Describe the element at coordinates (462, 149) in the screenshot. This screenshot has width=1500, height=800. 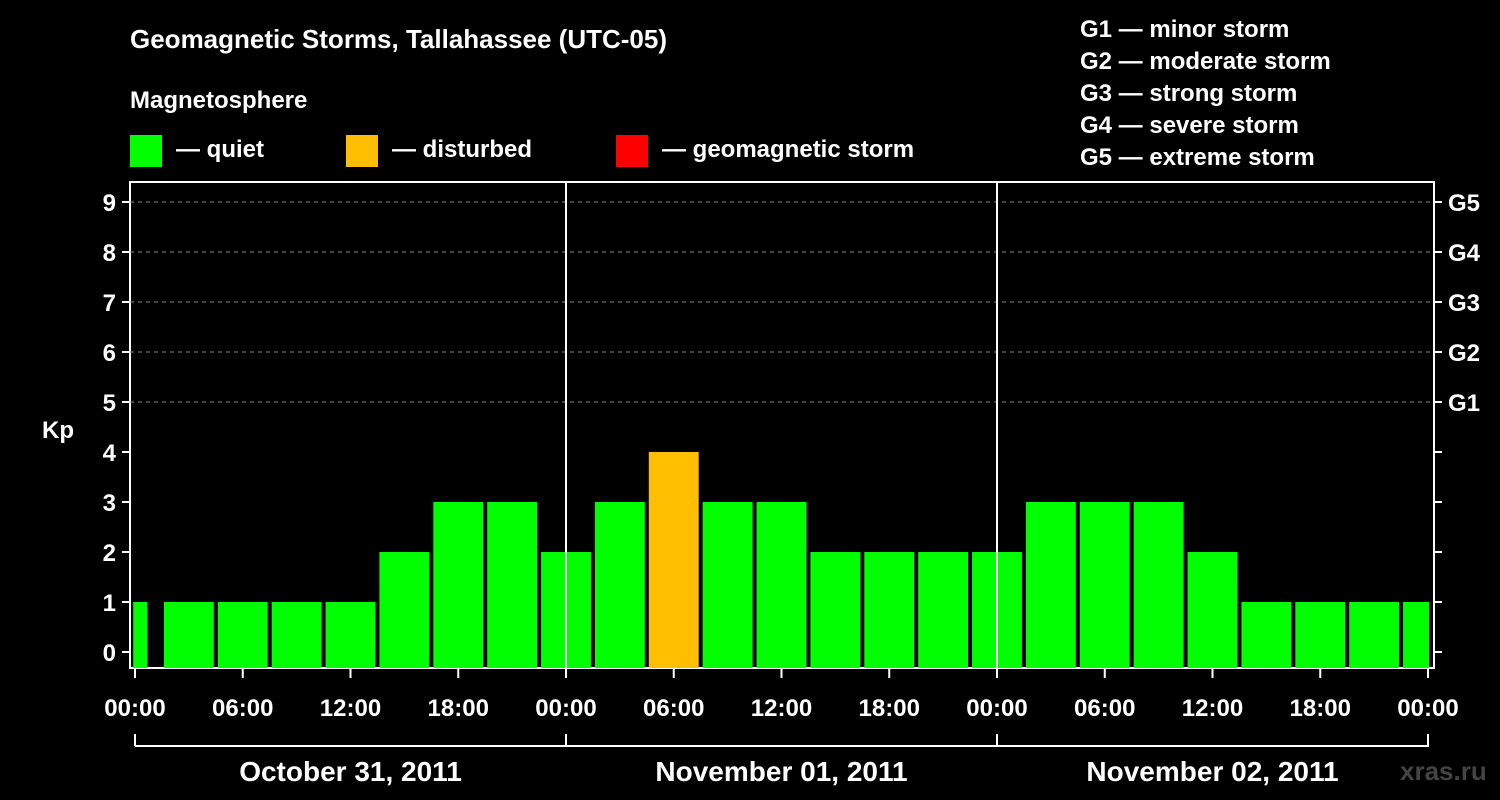
I see `legend-label-disturbed: — disturbed` at that location.